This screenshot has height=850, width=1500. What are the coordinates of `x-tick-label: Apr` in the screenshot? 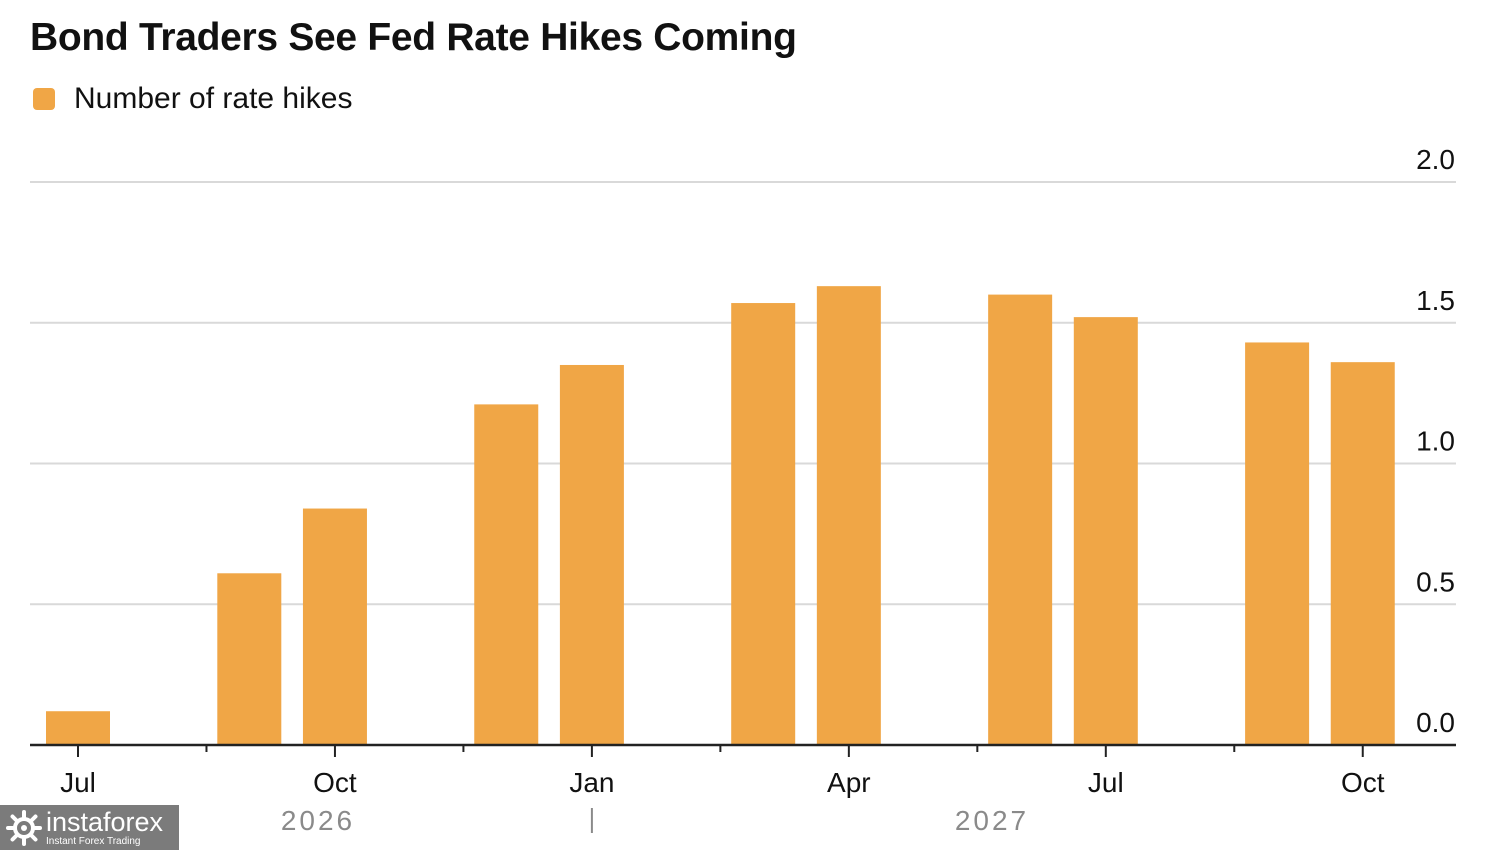 It's located at (849, 782).